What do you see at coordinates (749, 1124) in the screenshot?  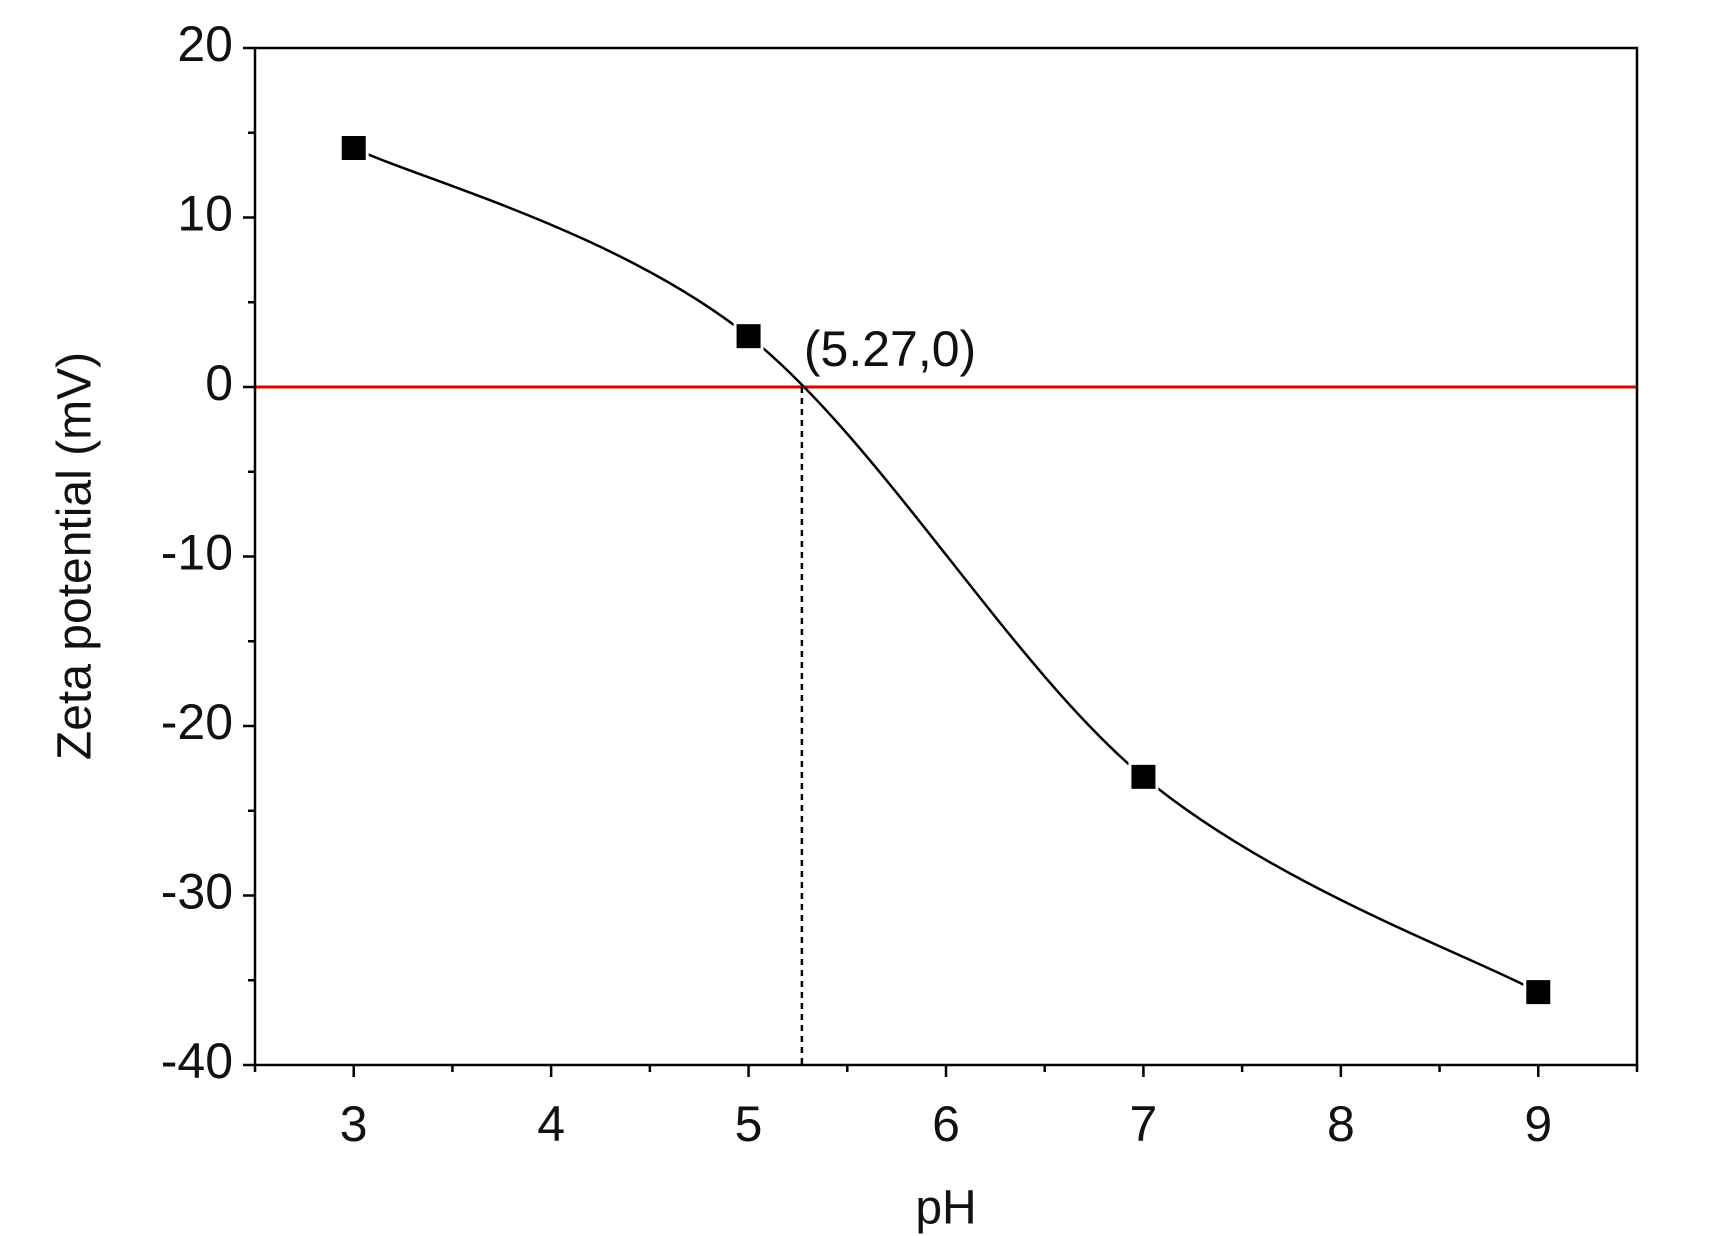 I see `x-tick-label: 5` at bounding box center [749, 1124].